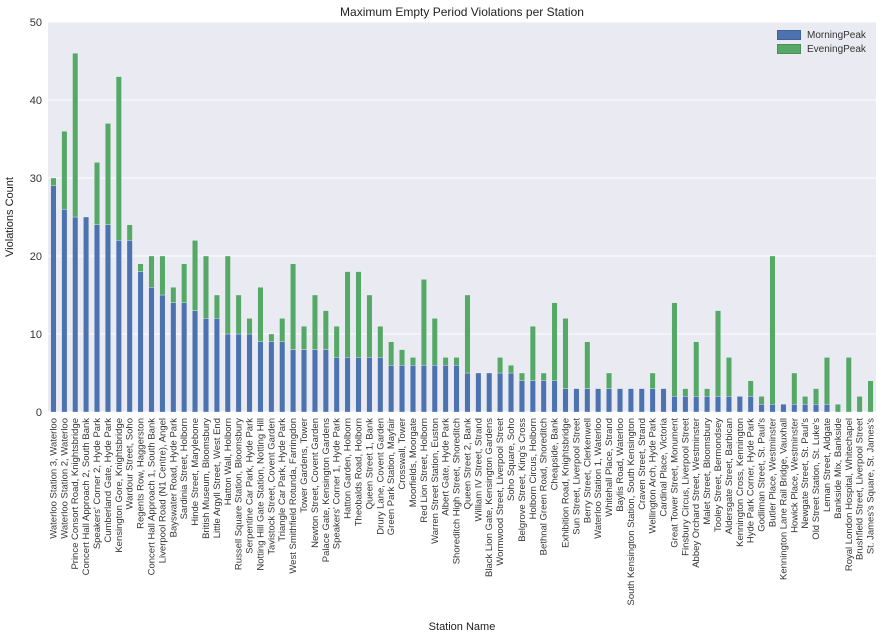 This screenshot has height=636, width=884. What do you see at coordinates (871, 486) in the screenshot?
I see `x-tick-label: St. James's Square, St. James's` at bounding box center [871, 486].